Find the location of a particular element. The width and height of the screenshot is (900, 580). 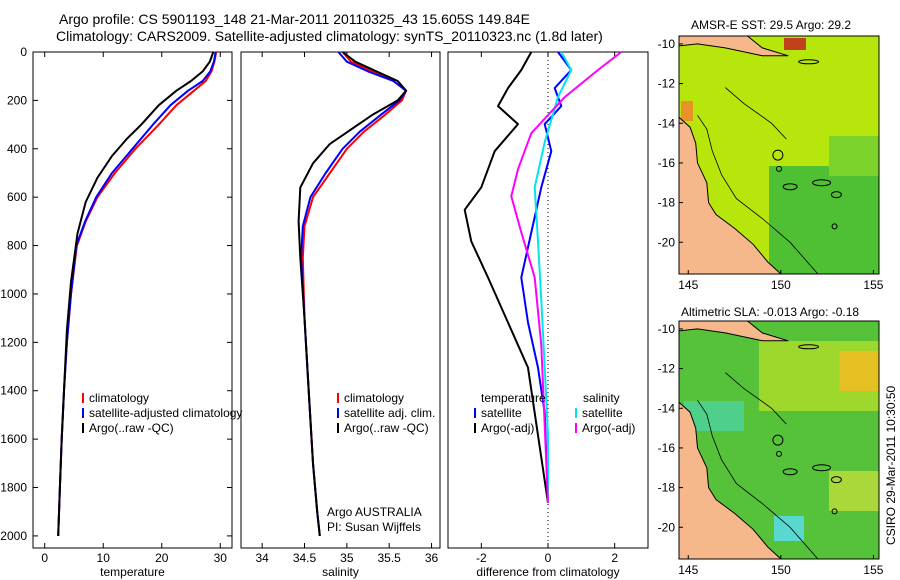

y-tick-label: 600 is located at coordinates (17, 197).